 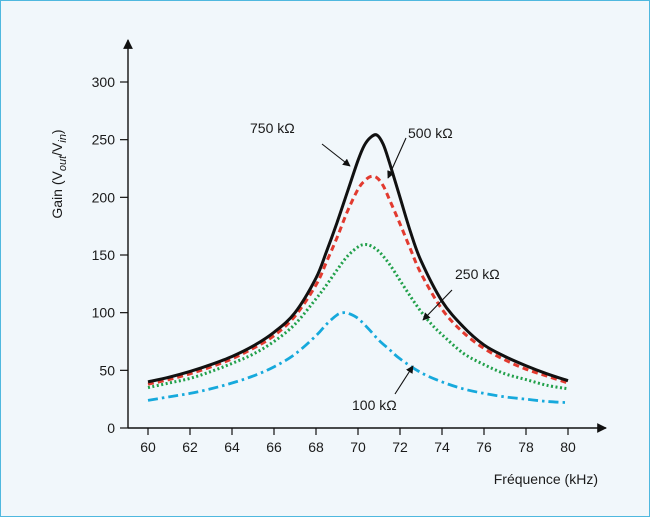 I want to click on y-tick-label: 150, so click(x=104, y=255).